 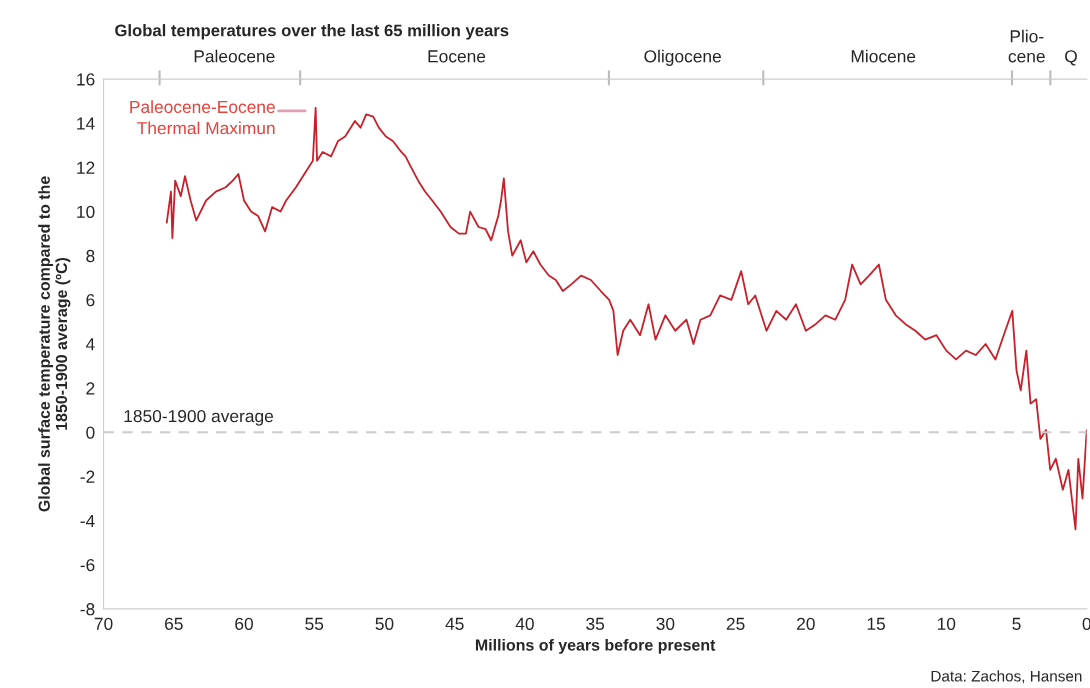 What do you see at coordinates (87, 565) in the screenshot?
I see `y-tick-label: -6` at bounding box center [87, 565].